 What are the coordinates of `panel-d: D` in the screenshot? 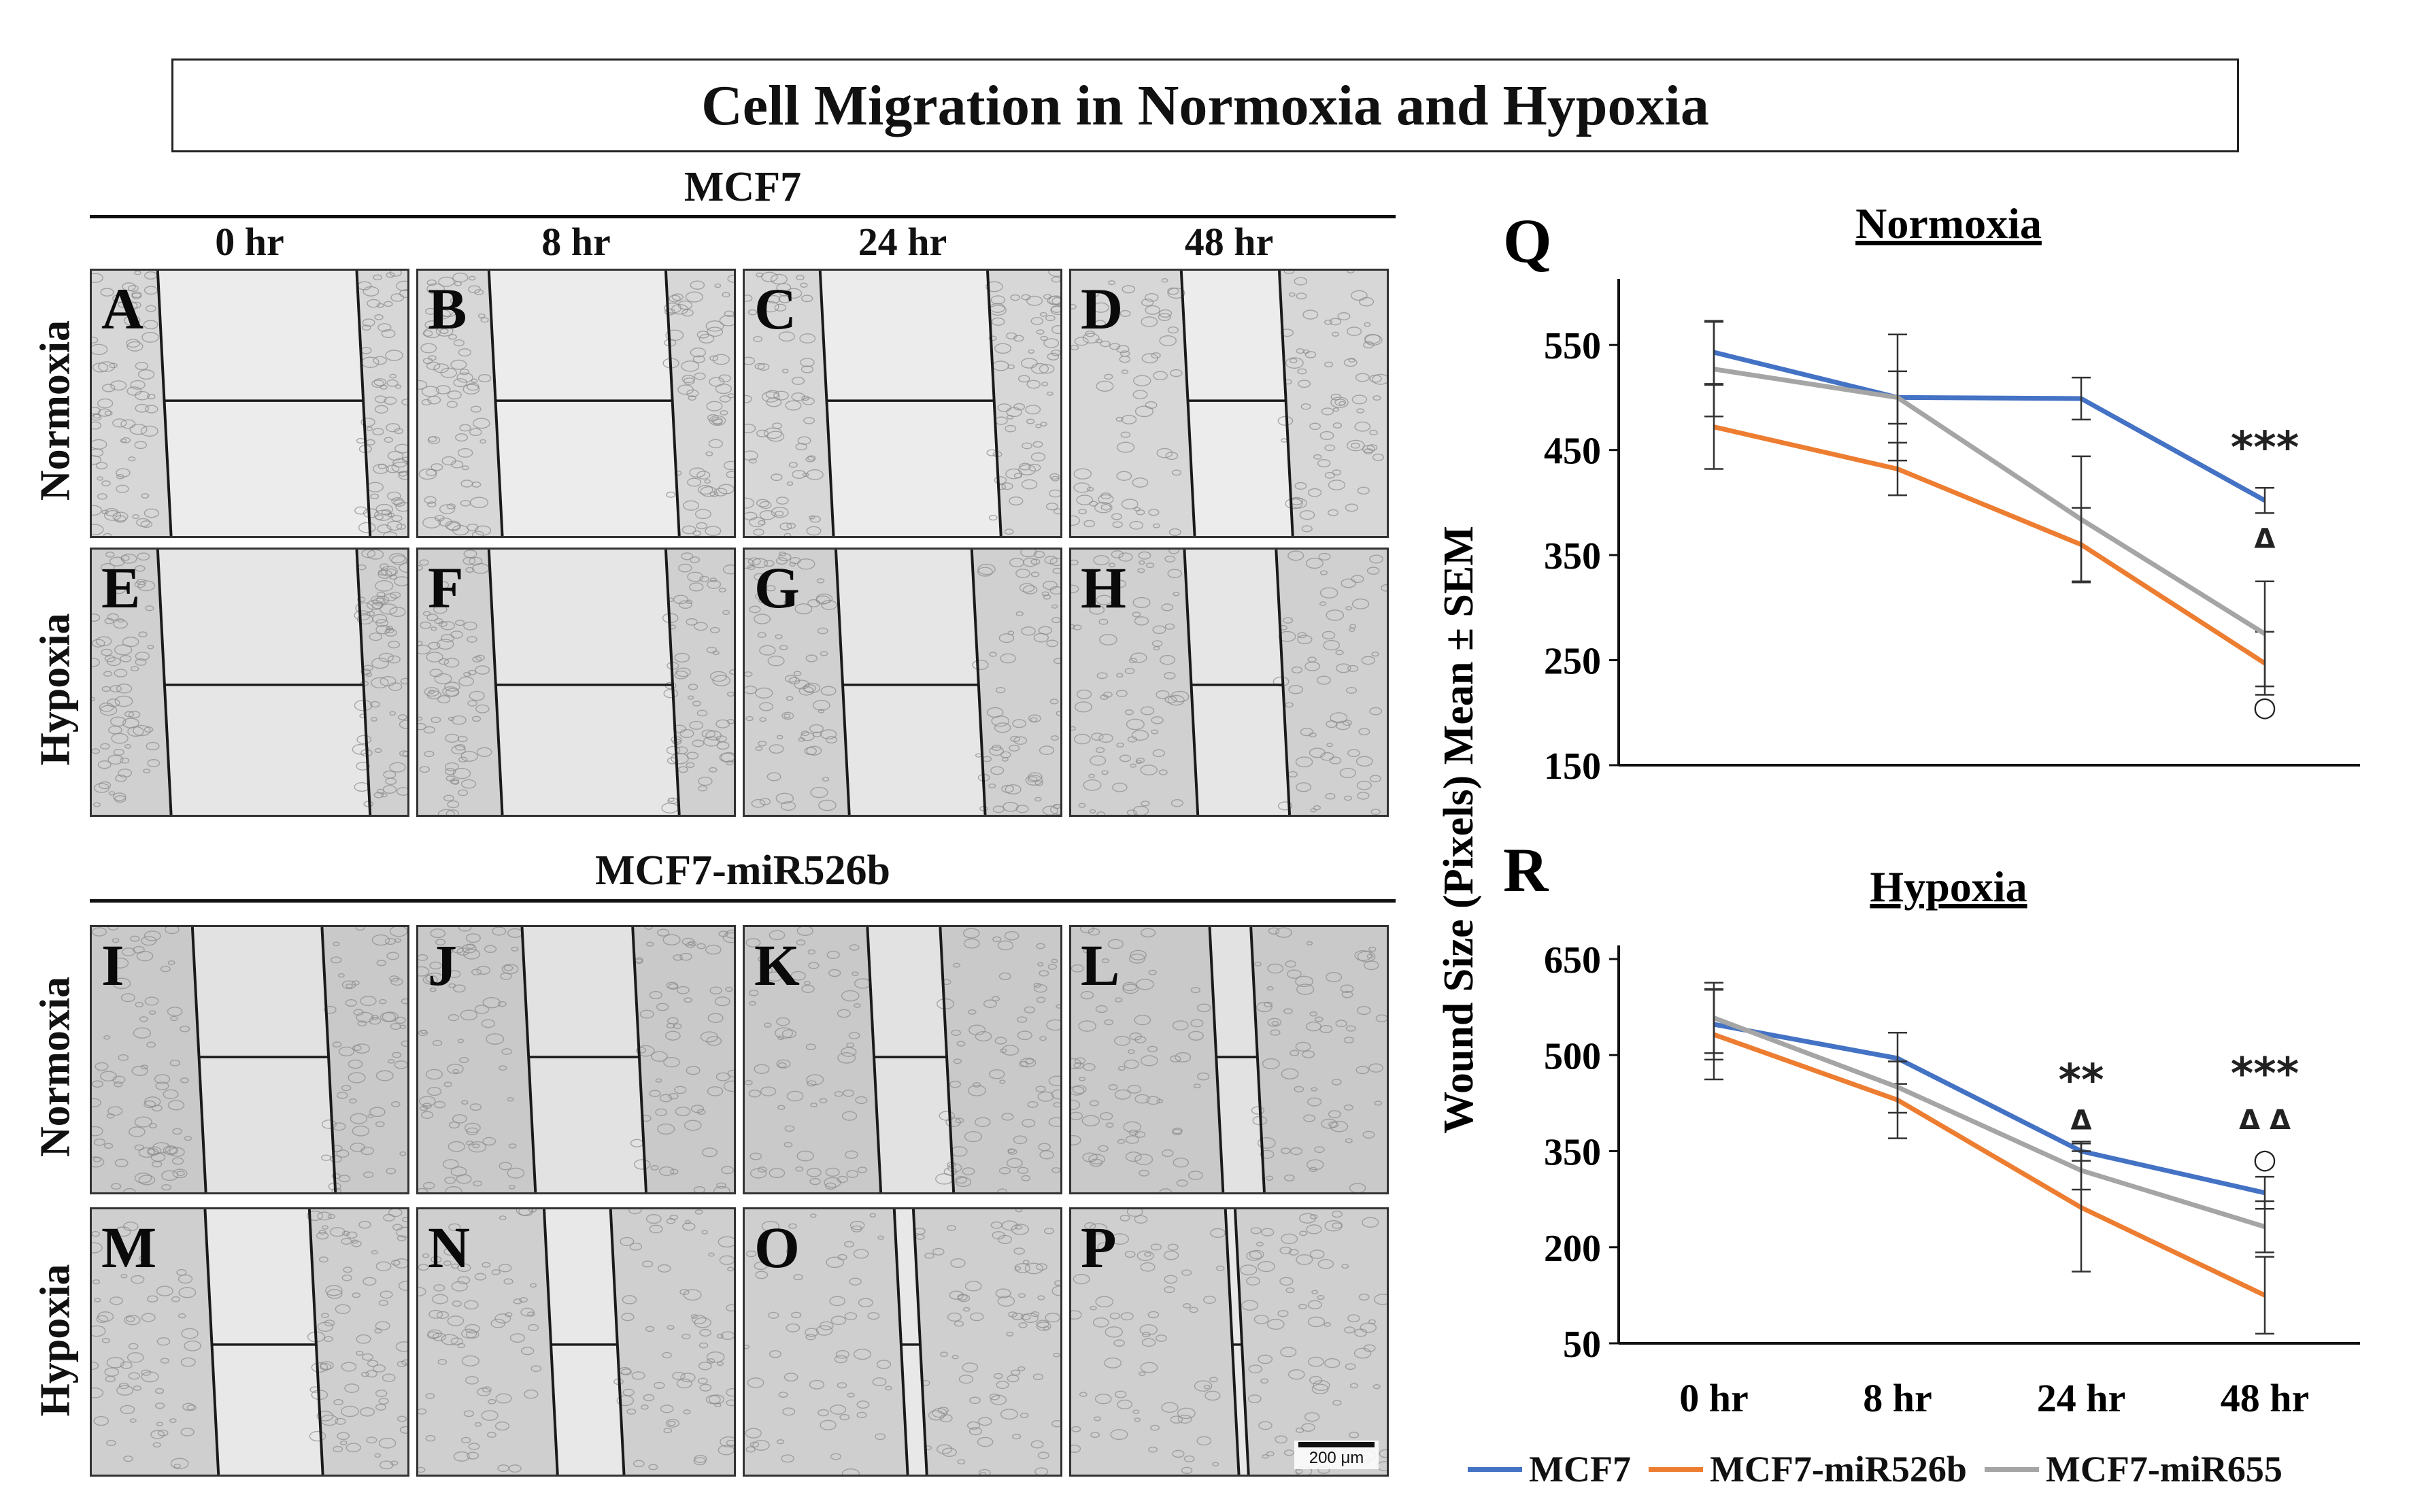 It's located at (1229, 403).